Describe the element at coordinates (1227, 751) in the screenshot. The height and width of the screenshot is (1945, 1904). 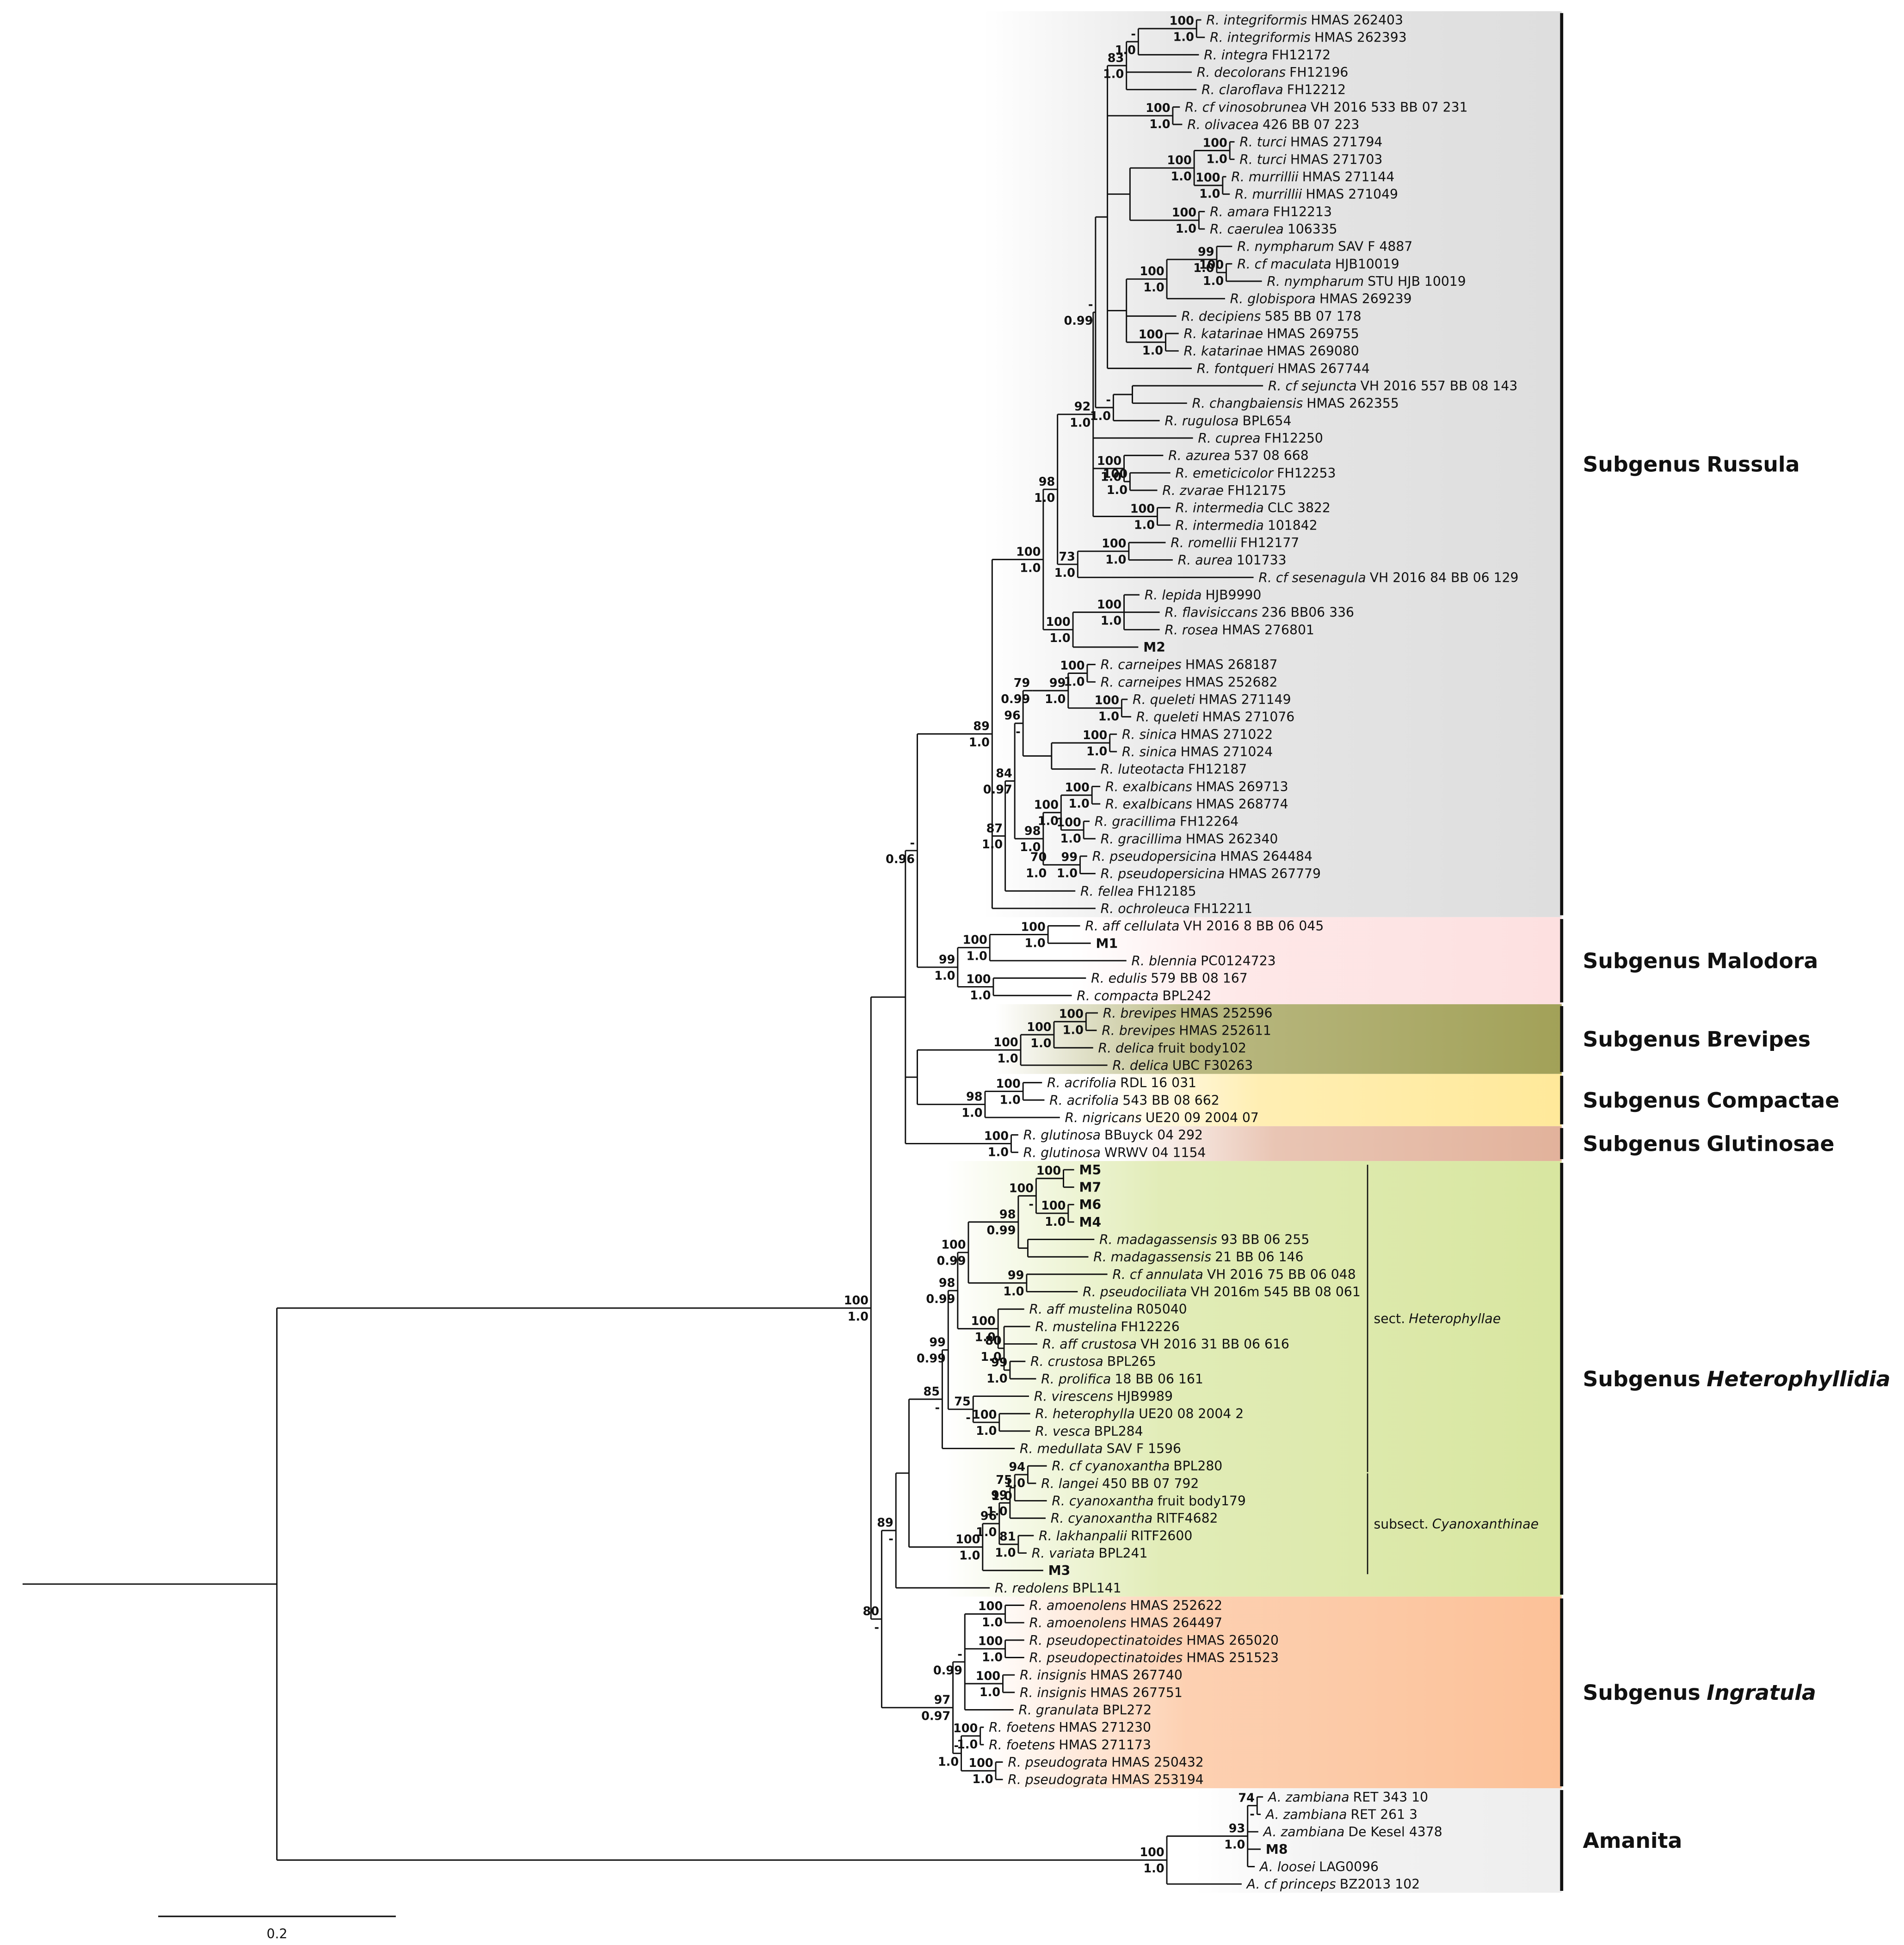
I see `voucher: HMAS 271024` at that location.